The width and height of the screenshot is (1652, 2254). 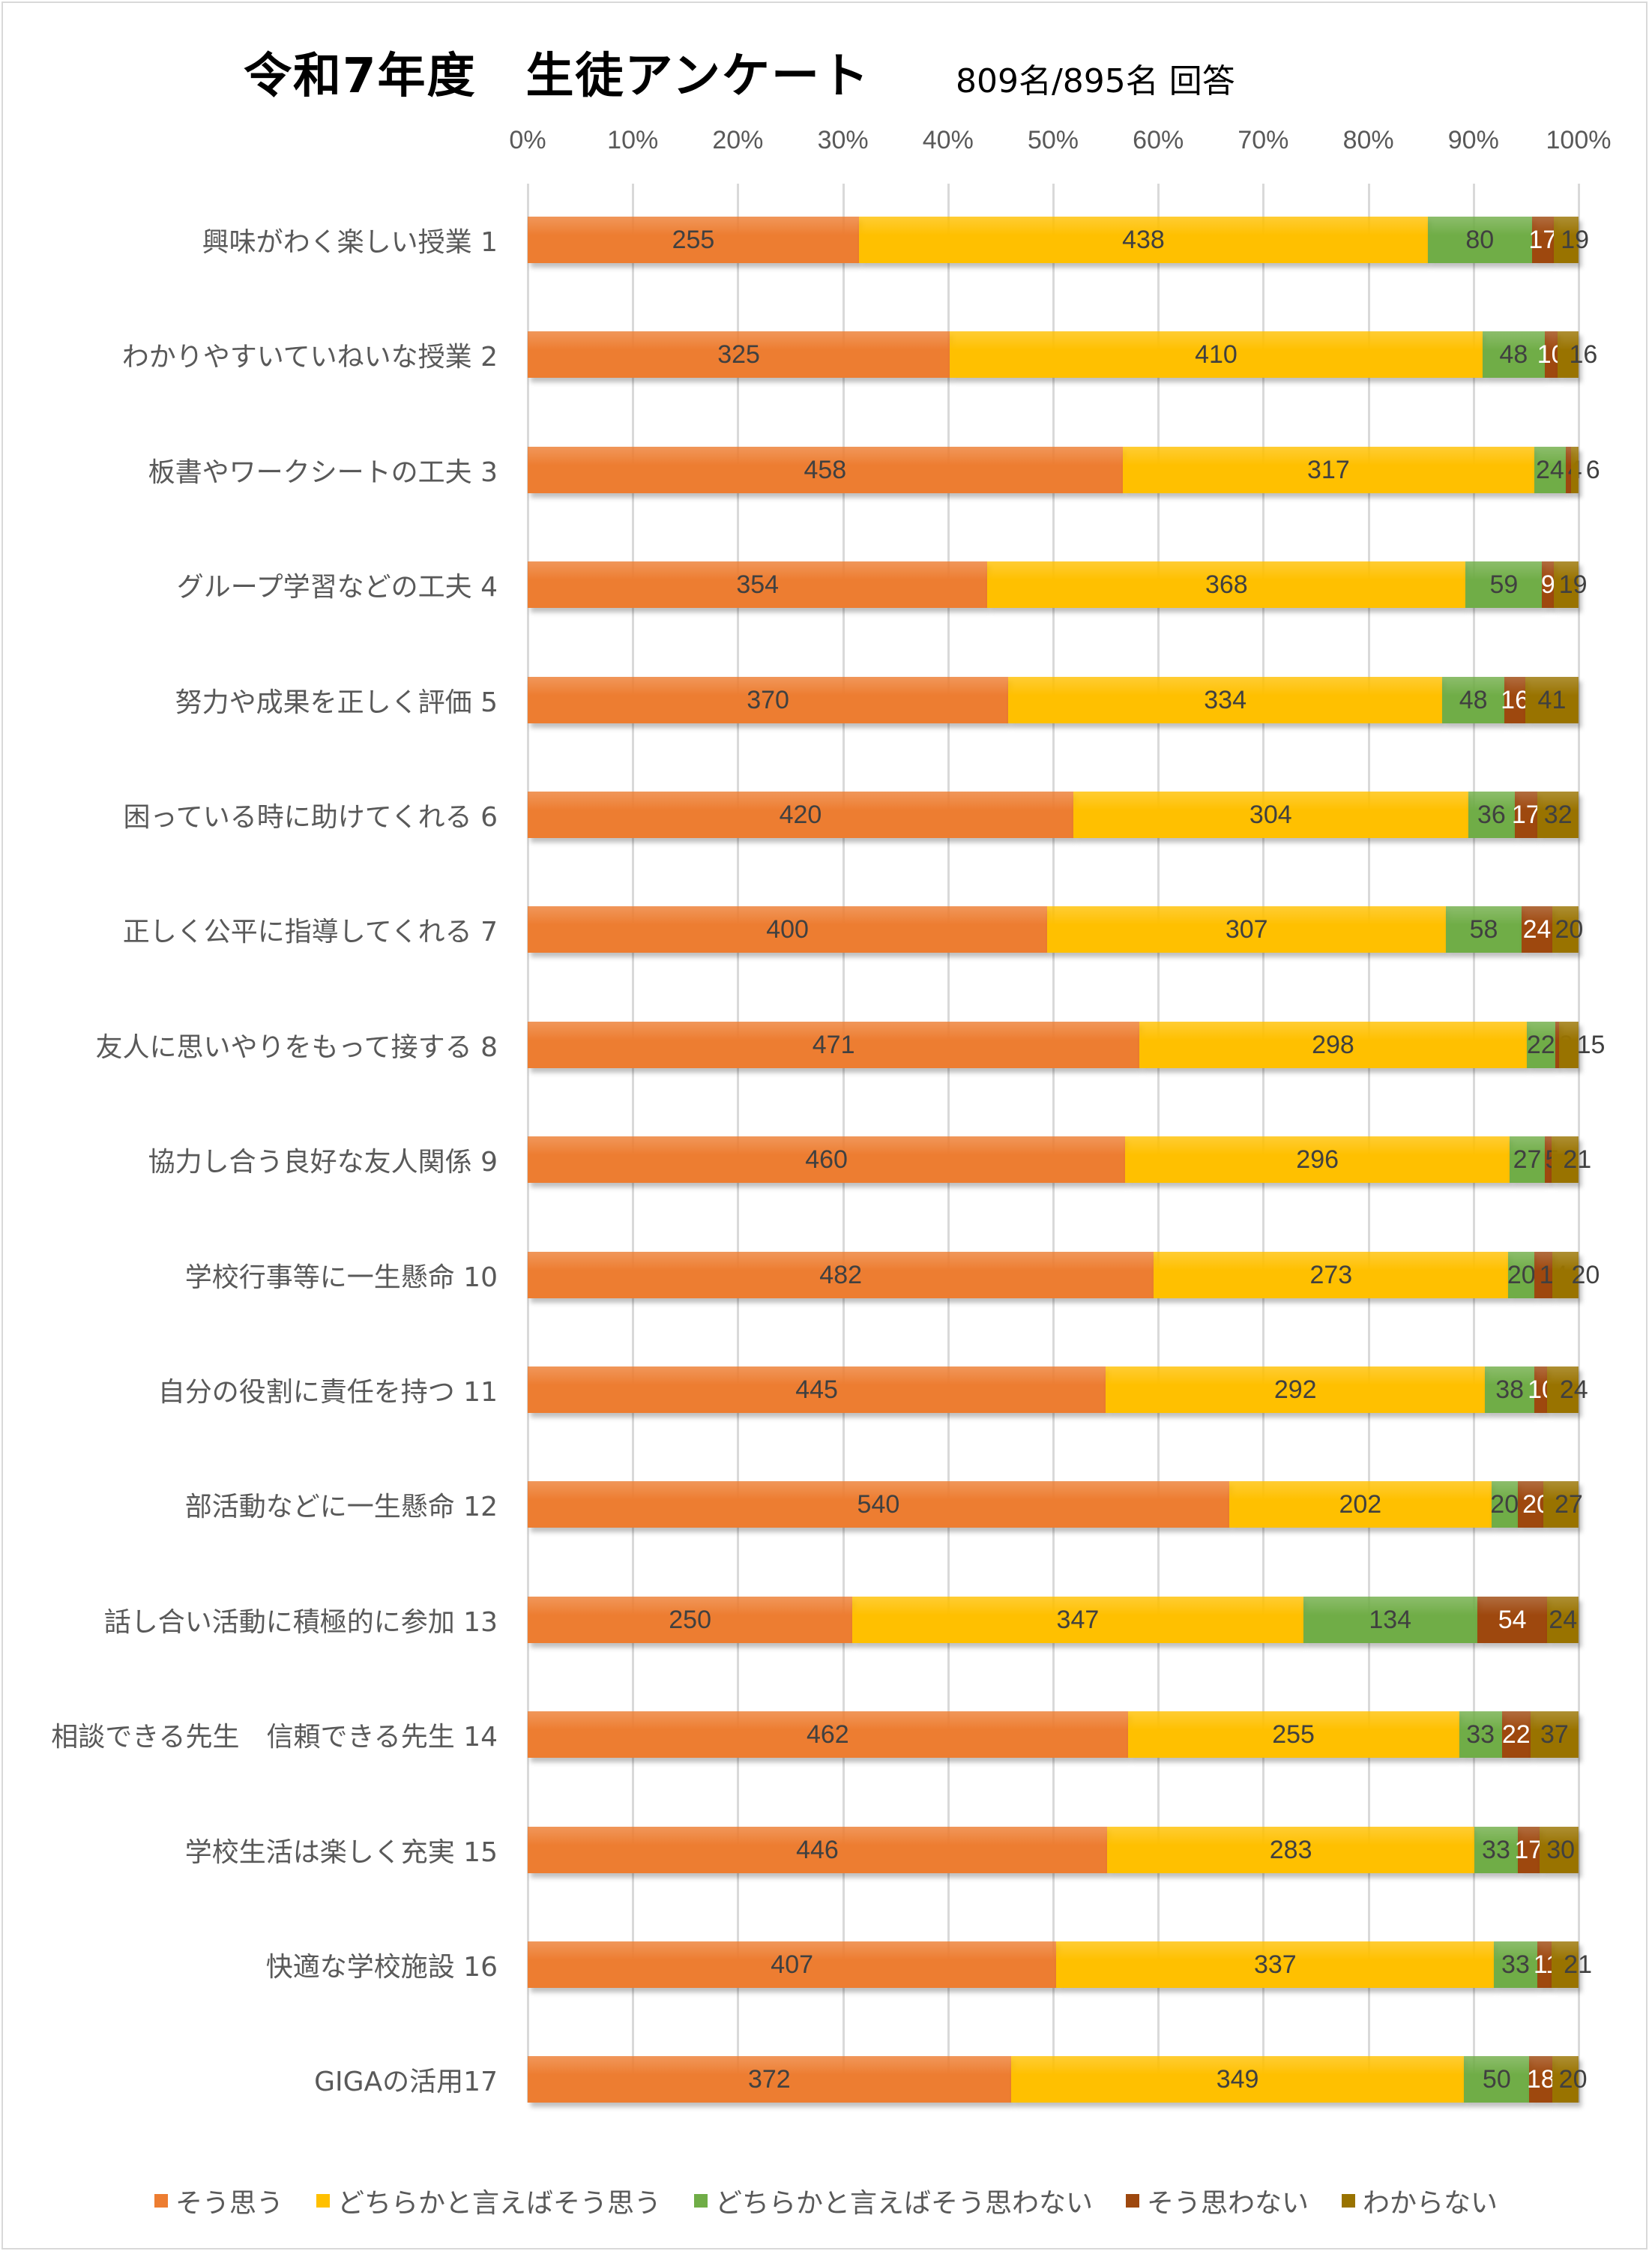 I want to click on data-label: 50, so click(x=1496, y=2079).